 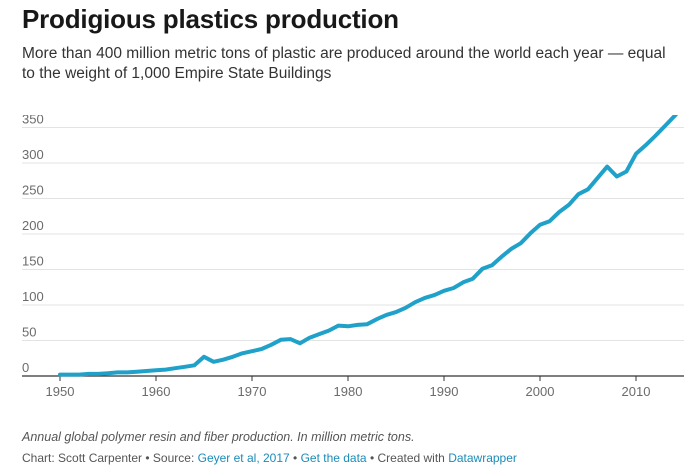 I want to click on y-tick-label-100: 100, so click(x=33, y=296).